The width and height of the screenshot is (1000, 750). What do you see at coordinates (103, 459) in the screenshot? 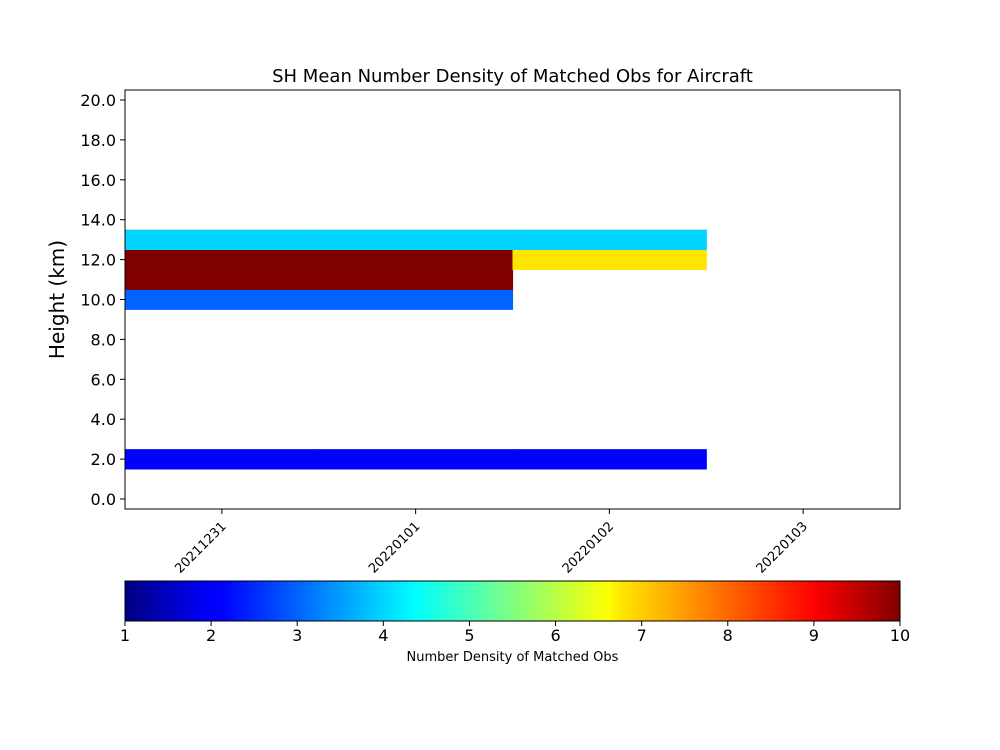
I see `y-tick-label: 2.0` at bounding box center [103, 459].